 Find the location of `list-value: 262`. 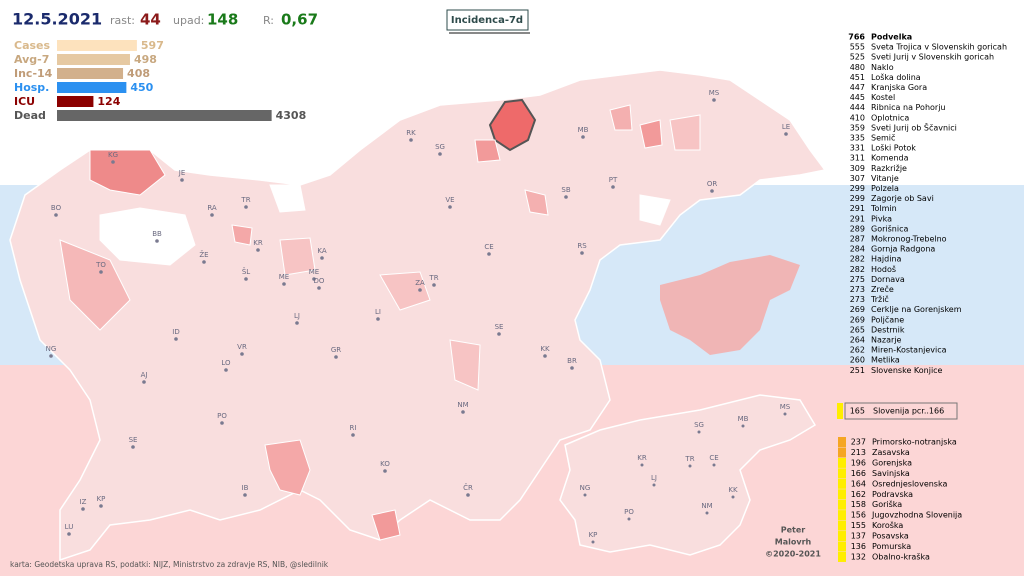

list-value: 262 is located at coordinates (857, 350).